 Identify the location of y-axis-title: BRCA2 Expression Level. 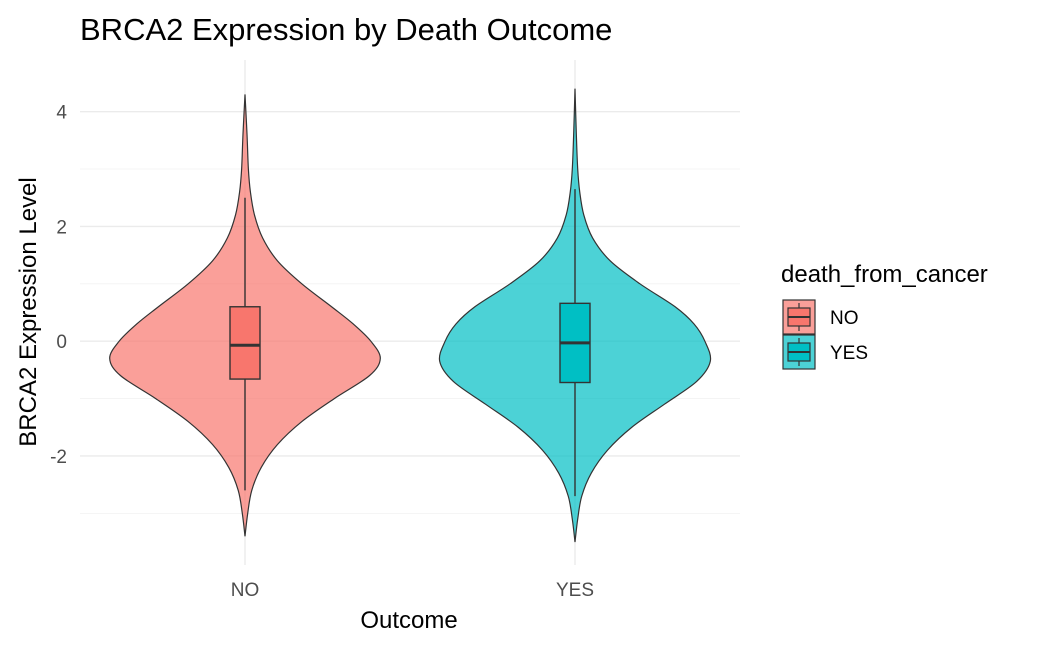
(28, 311).